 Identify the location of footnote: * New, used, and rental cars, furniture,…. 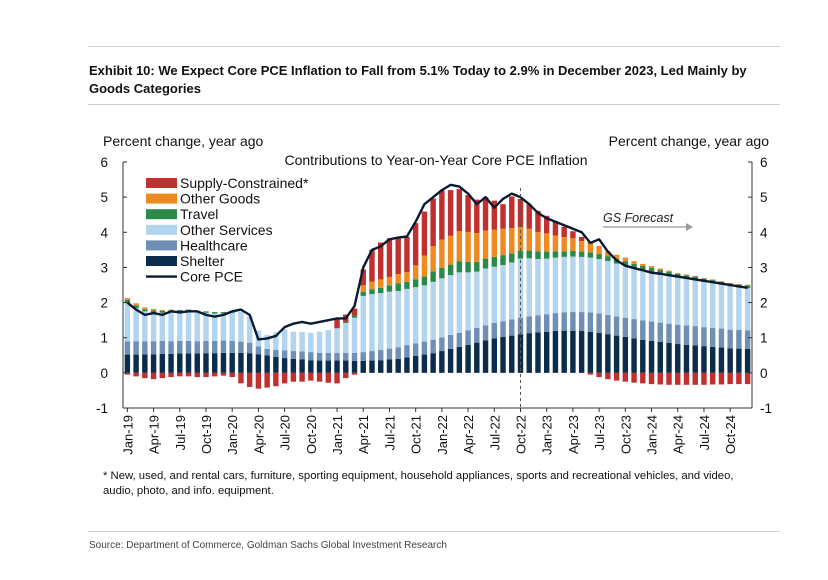
(418, 483).